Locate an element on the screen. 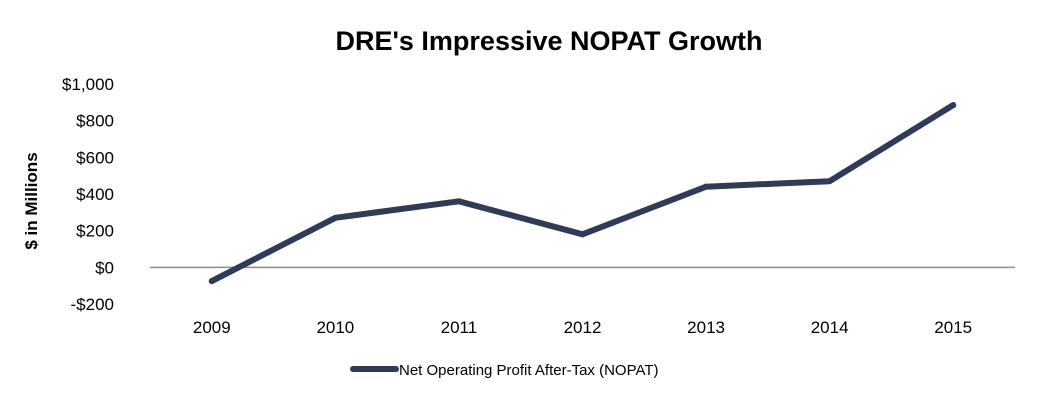 Image resolution: width=1041 pixels, height=410 pixels. legend: Net Operating Profit After-Tax (NOPAT) is located at coordinates (504, 370).